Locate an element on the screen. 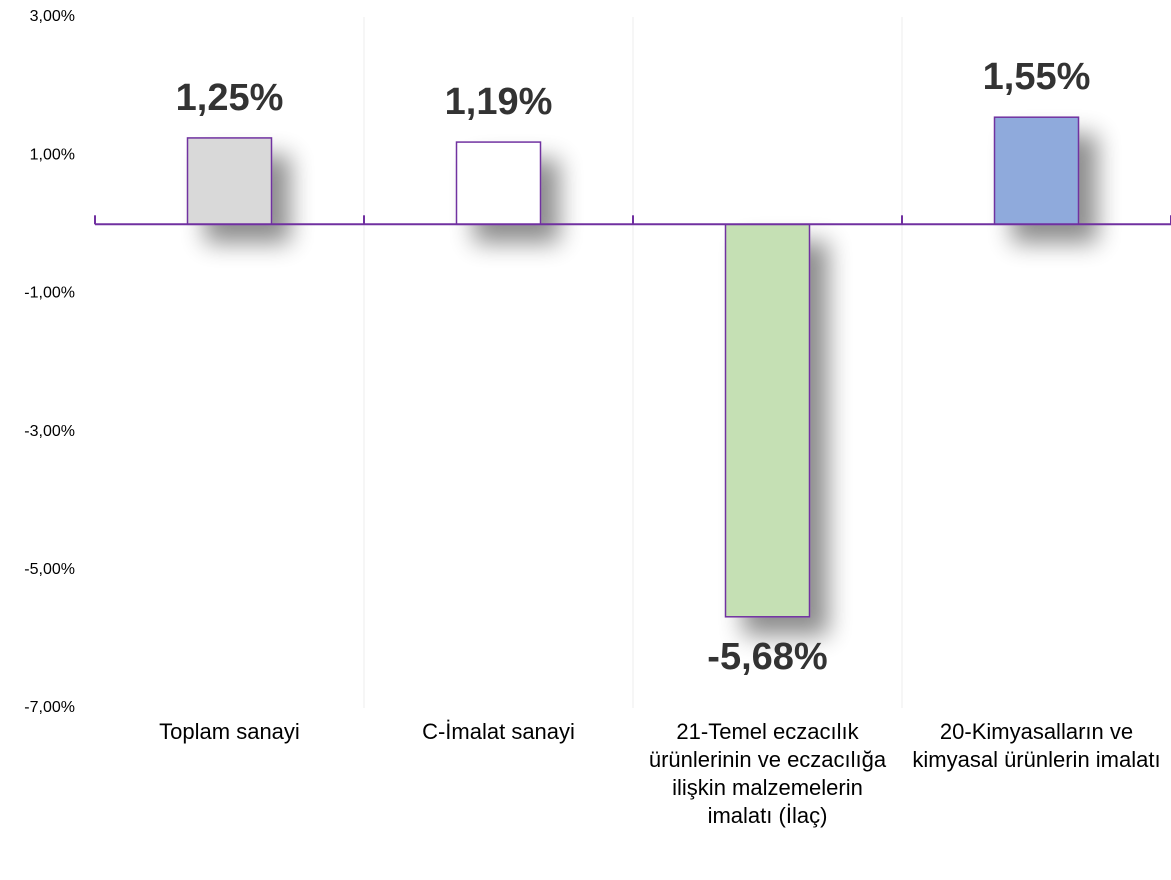 The width and height of the screenshot is (1171, 880). value-label: 1,55% is located at coordinates (1037, 77).